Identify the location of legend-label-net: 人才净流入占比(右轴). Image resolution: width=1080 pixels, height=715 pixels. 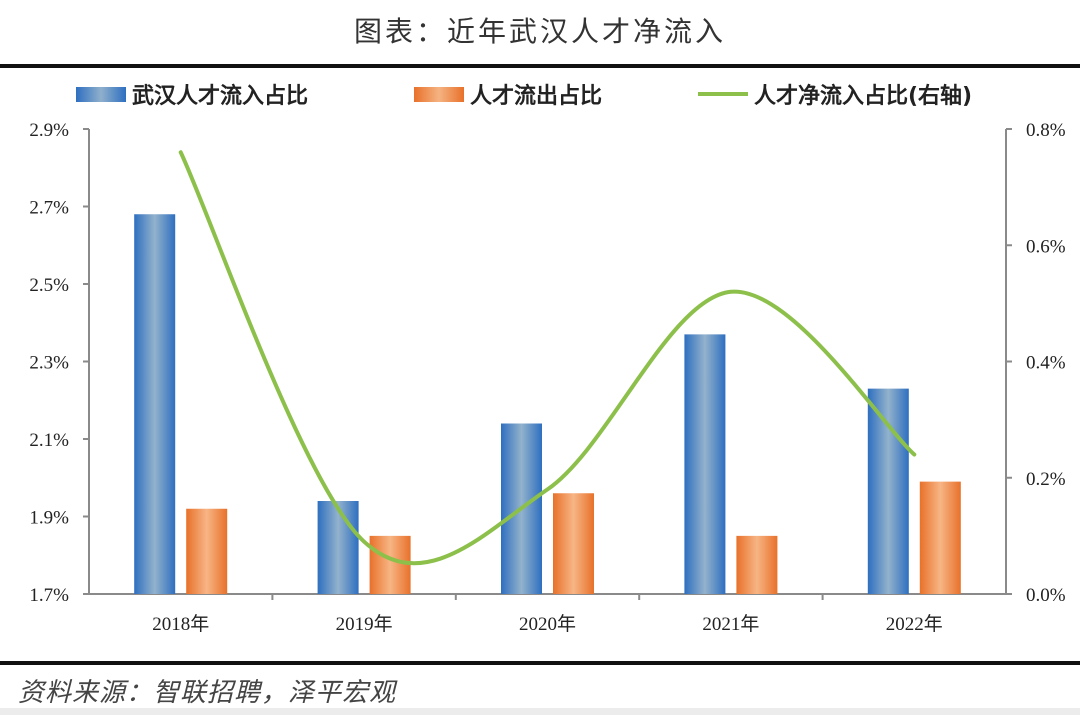
(863, 96).